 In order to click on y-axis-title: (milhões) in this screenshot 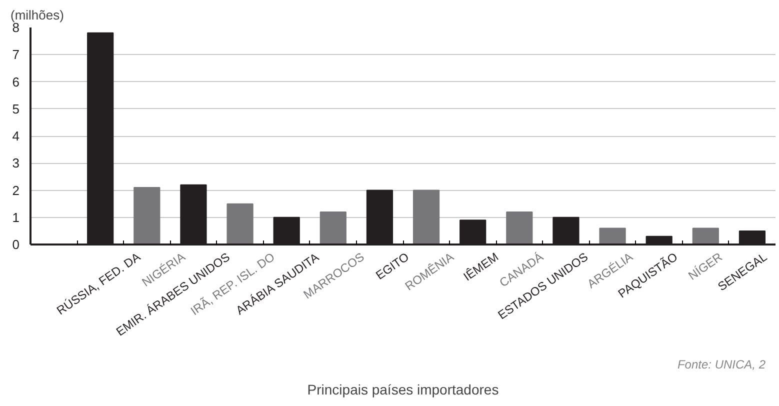, I will do `click(37, 15)`.